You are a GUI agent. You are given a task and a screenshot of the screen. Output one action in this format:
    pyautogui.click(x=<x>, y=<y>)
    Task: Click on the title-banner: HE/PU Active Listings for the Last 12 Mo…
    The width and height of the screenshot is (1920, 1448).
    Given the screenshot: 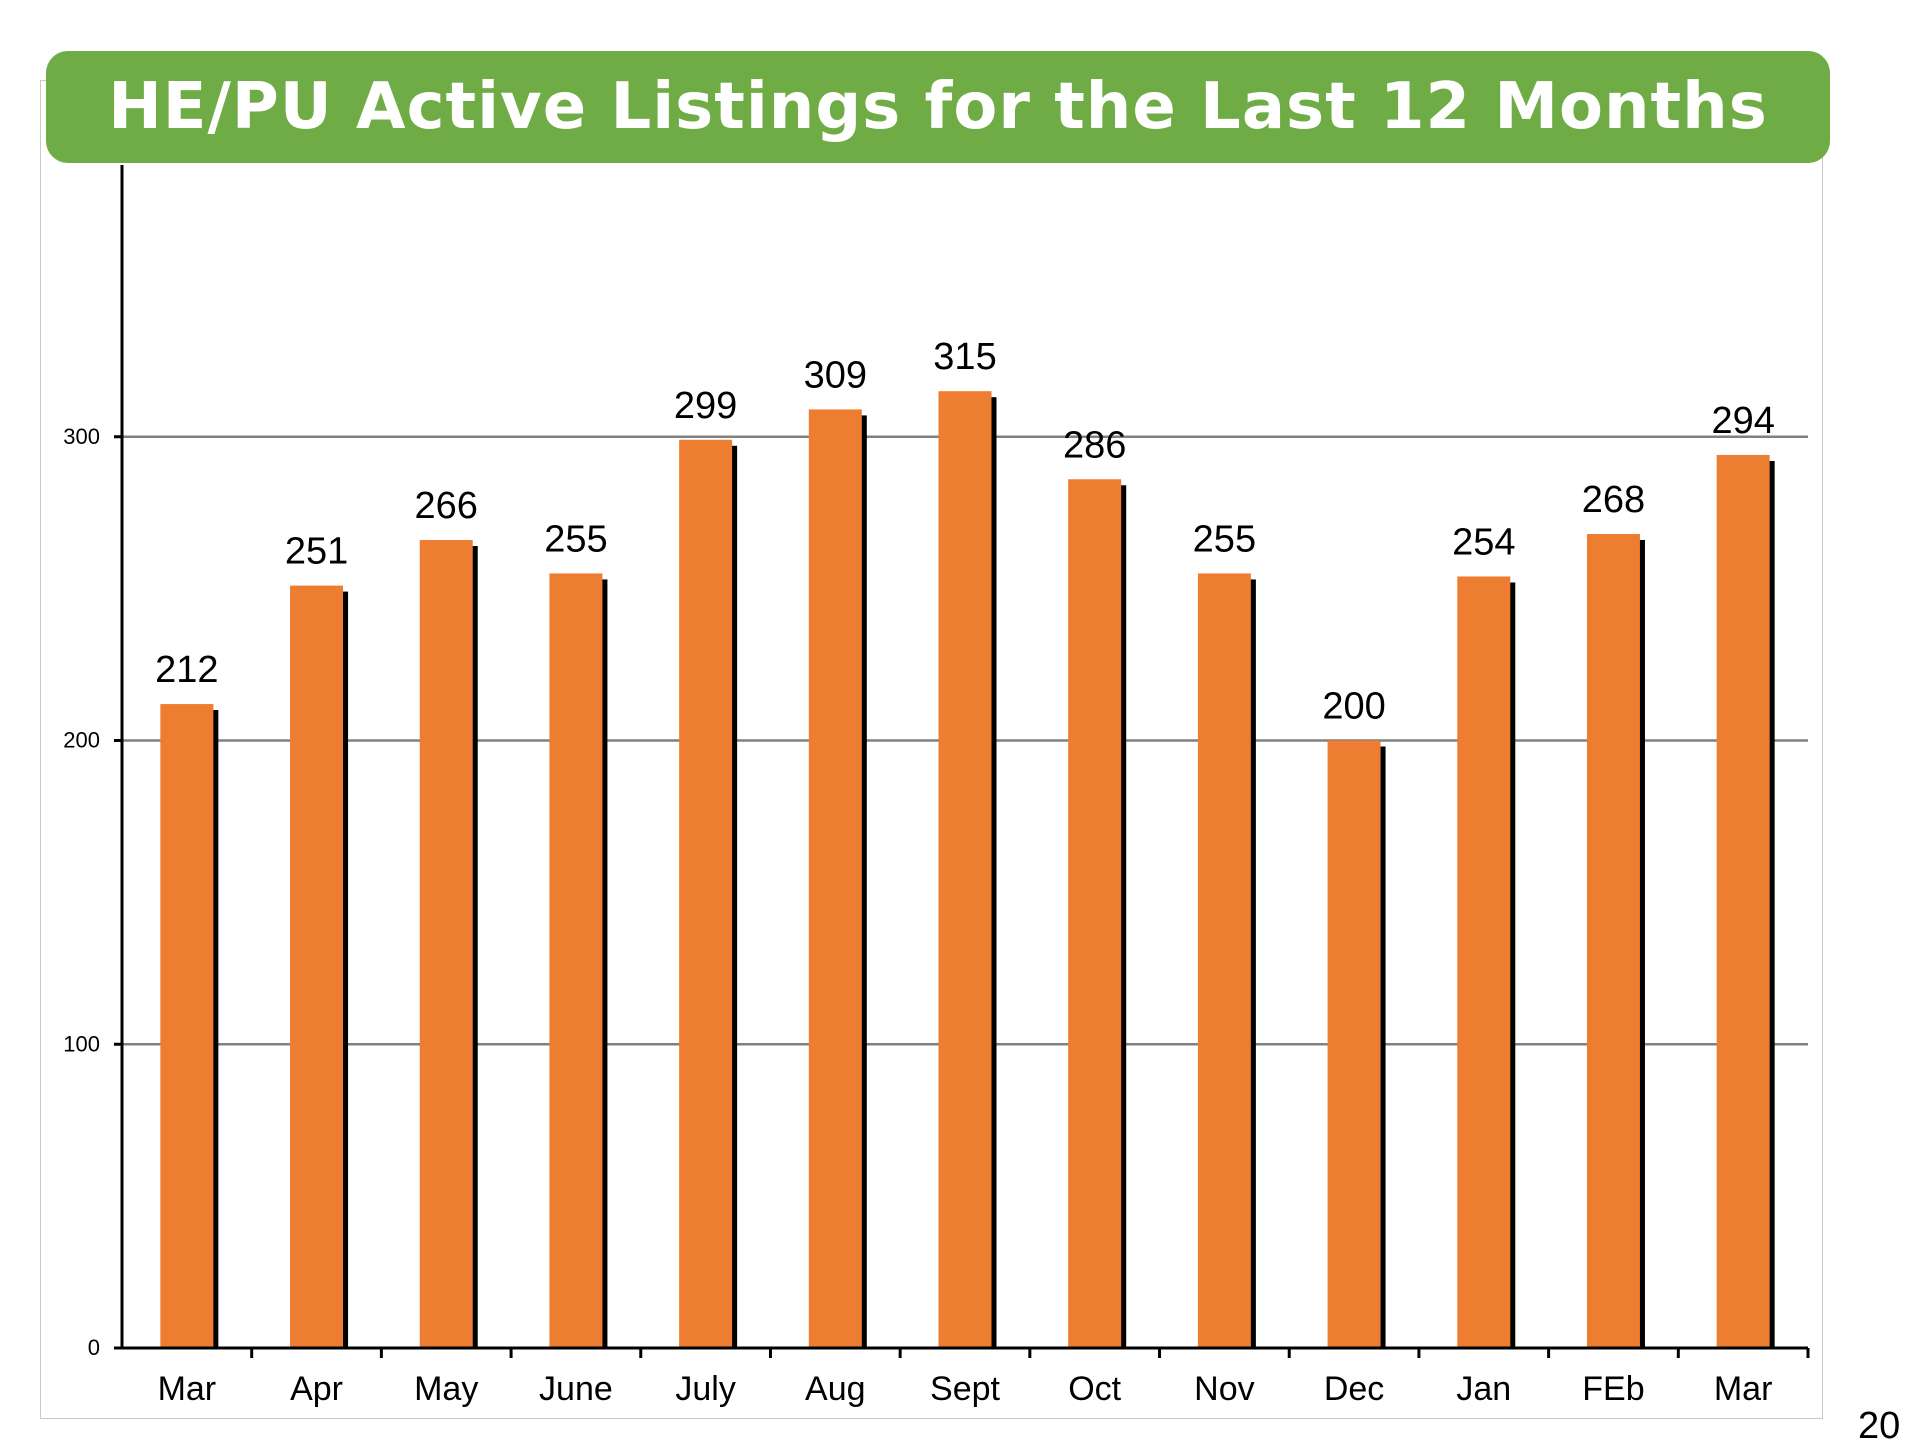 What is the action you would take?
    pyautogui.click(x=938, y=107)
    